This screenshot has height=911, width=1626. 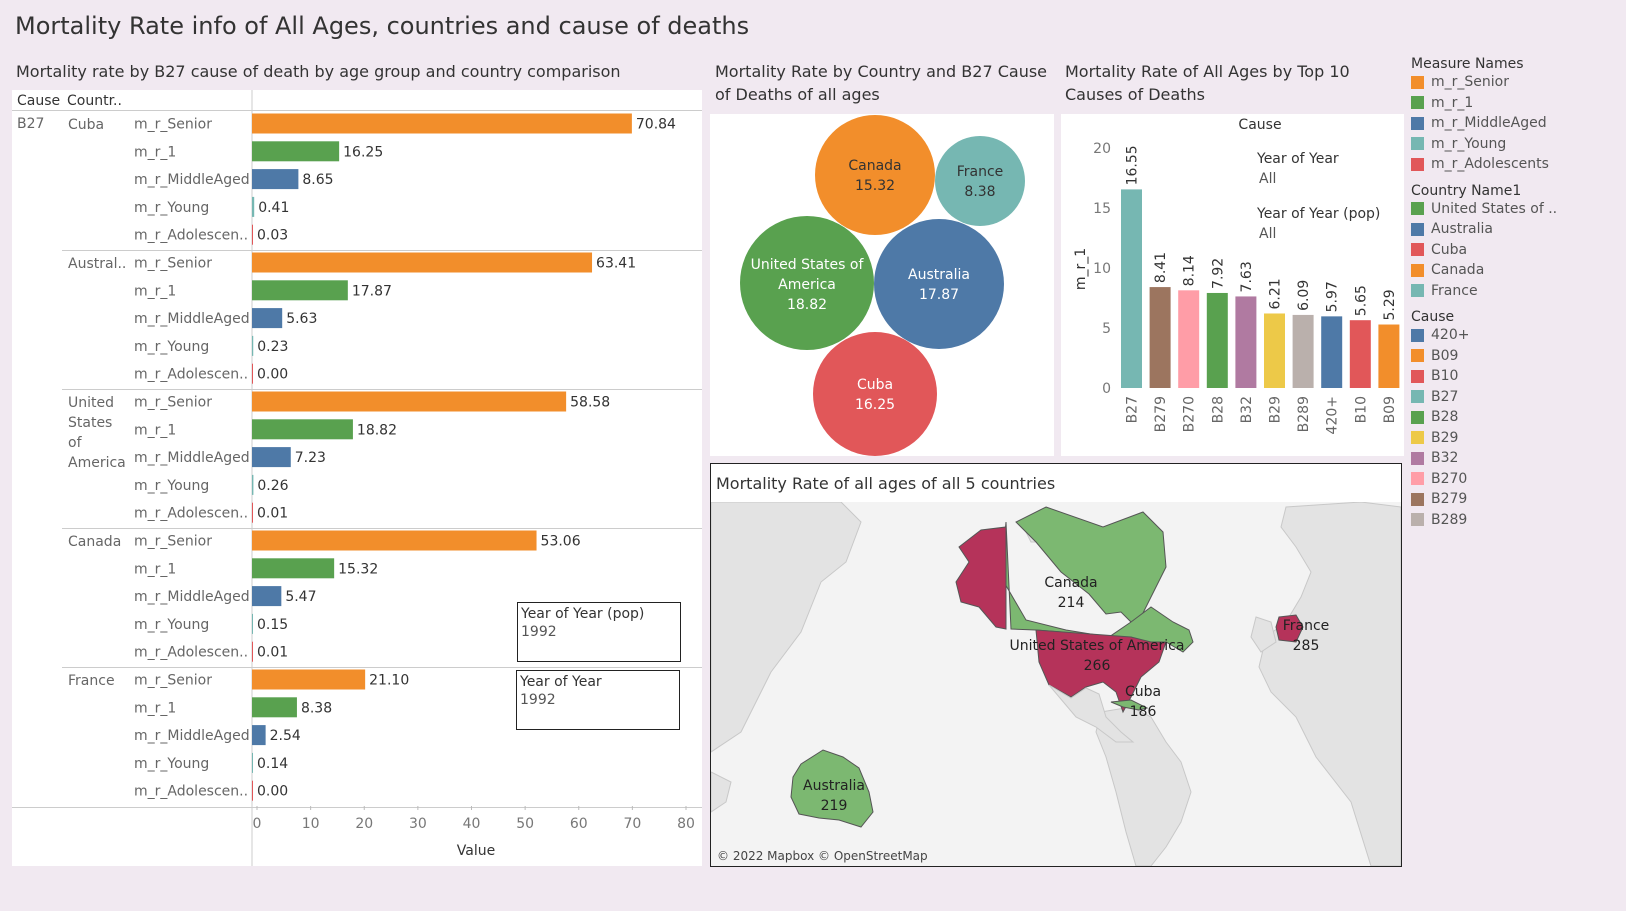 I want to click on bar-cause-b29, so click(x=1274, y=350).